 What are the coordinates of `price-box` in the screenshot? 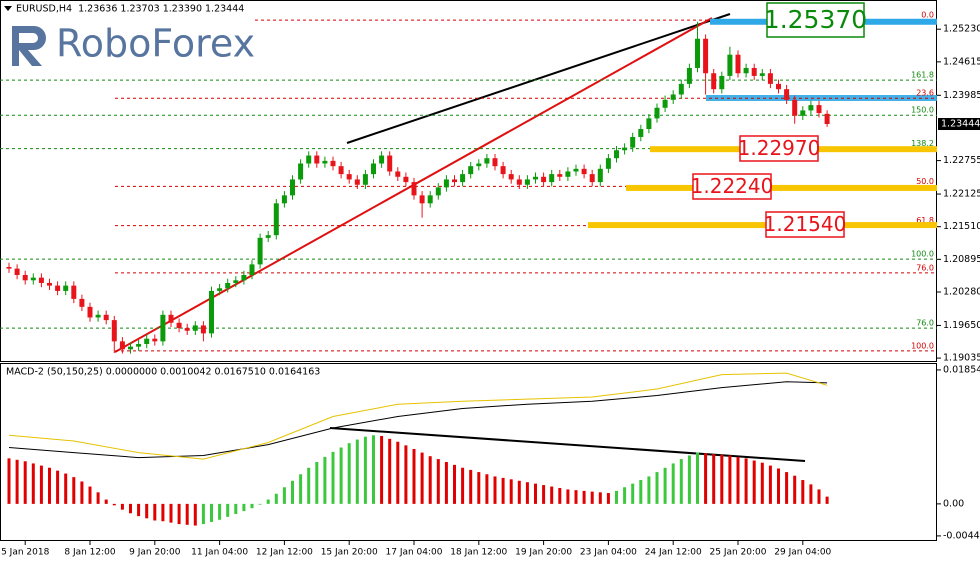 It's located at (732, 186).